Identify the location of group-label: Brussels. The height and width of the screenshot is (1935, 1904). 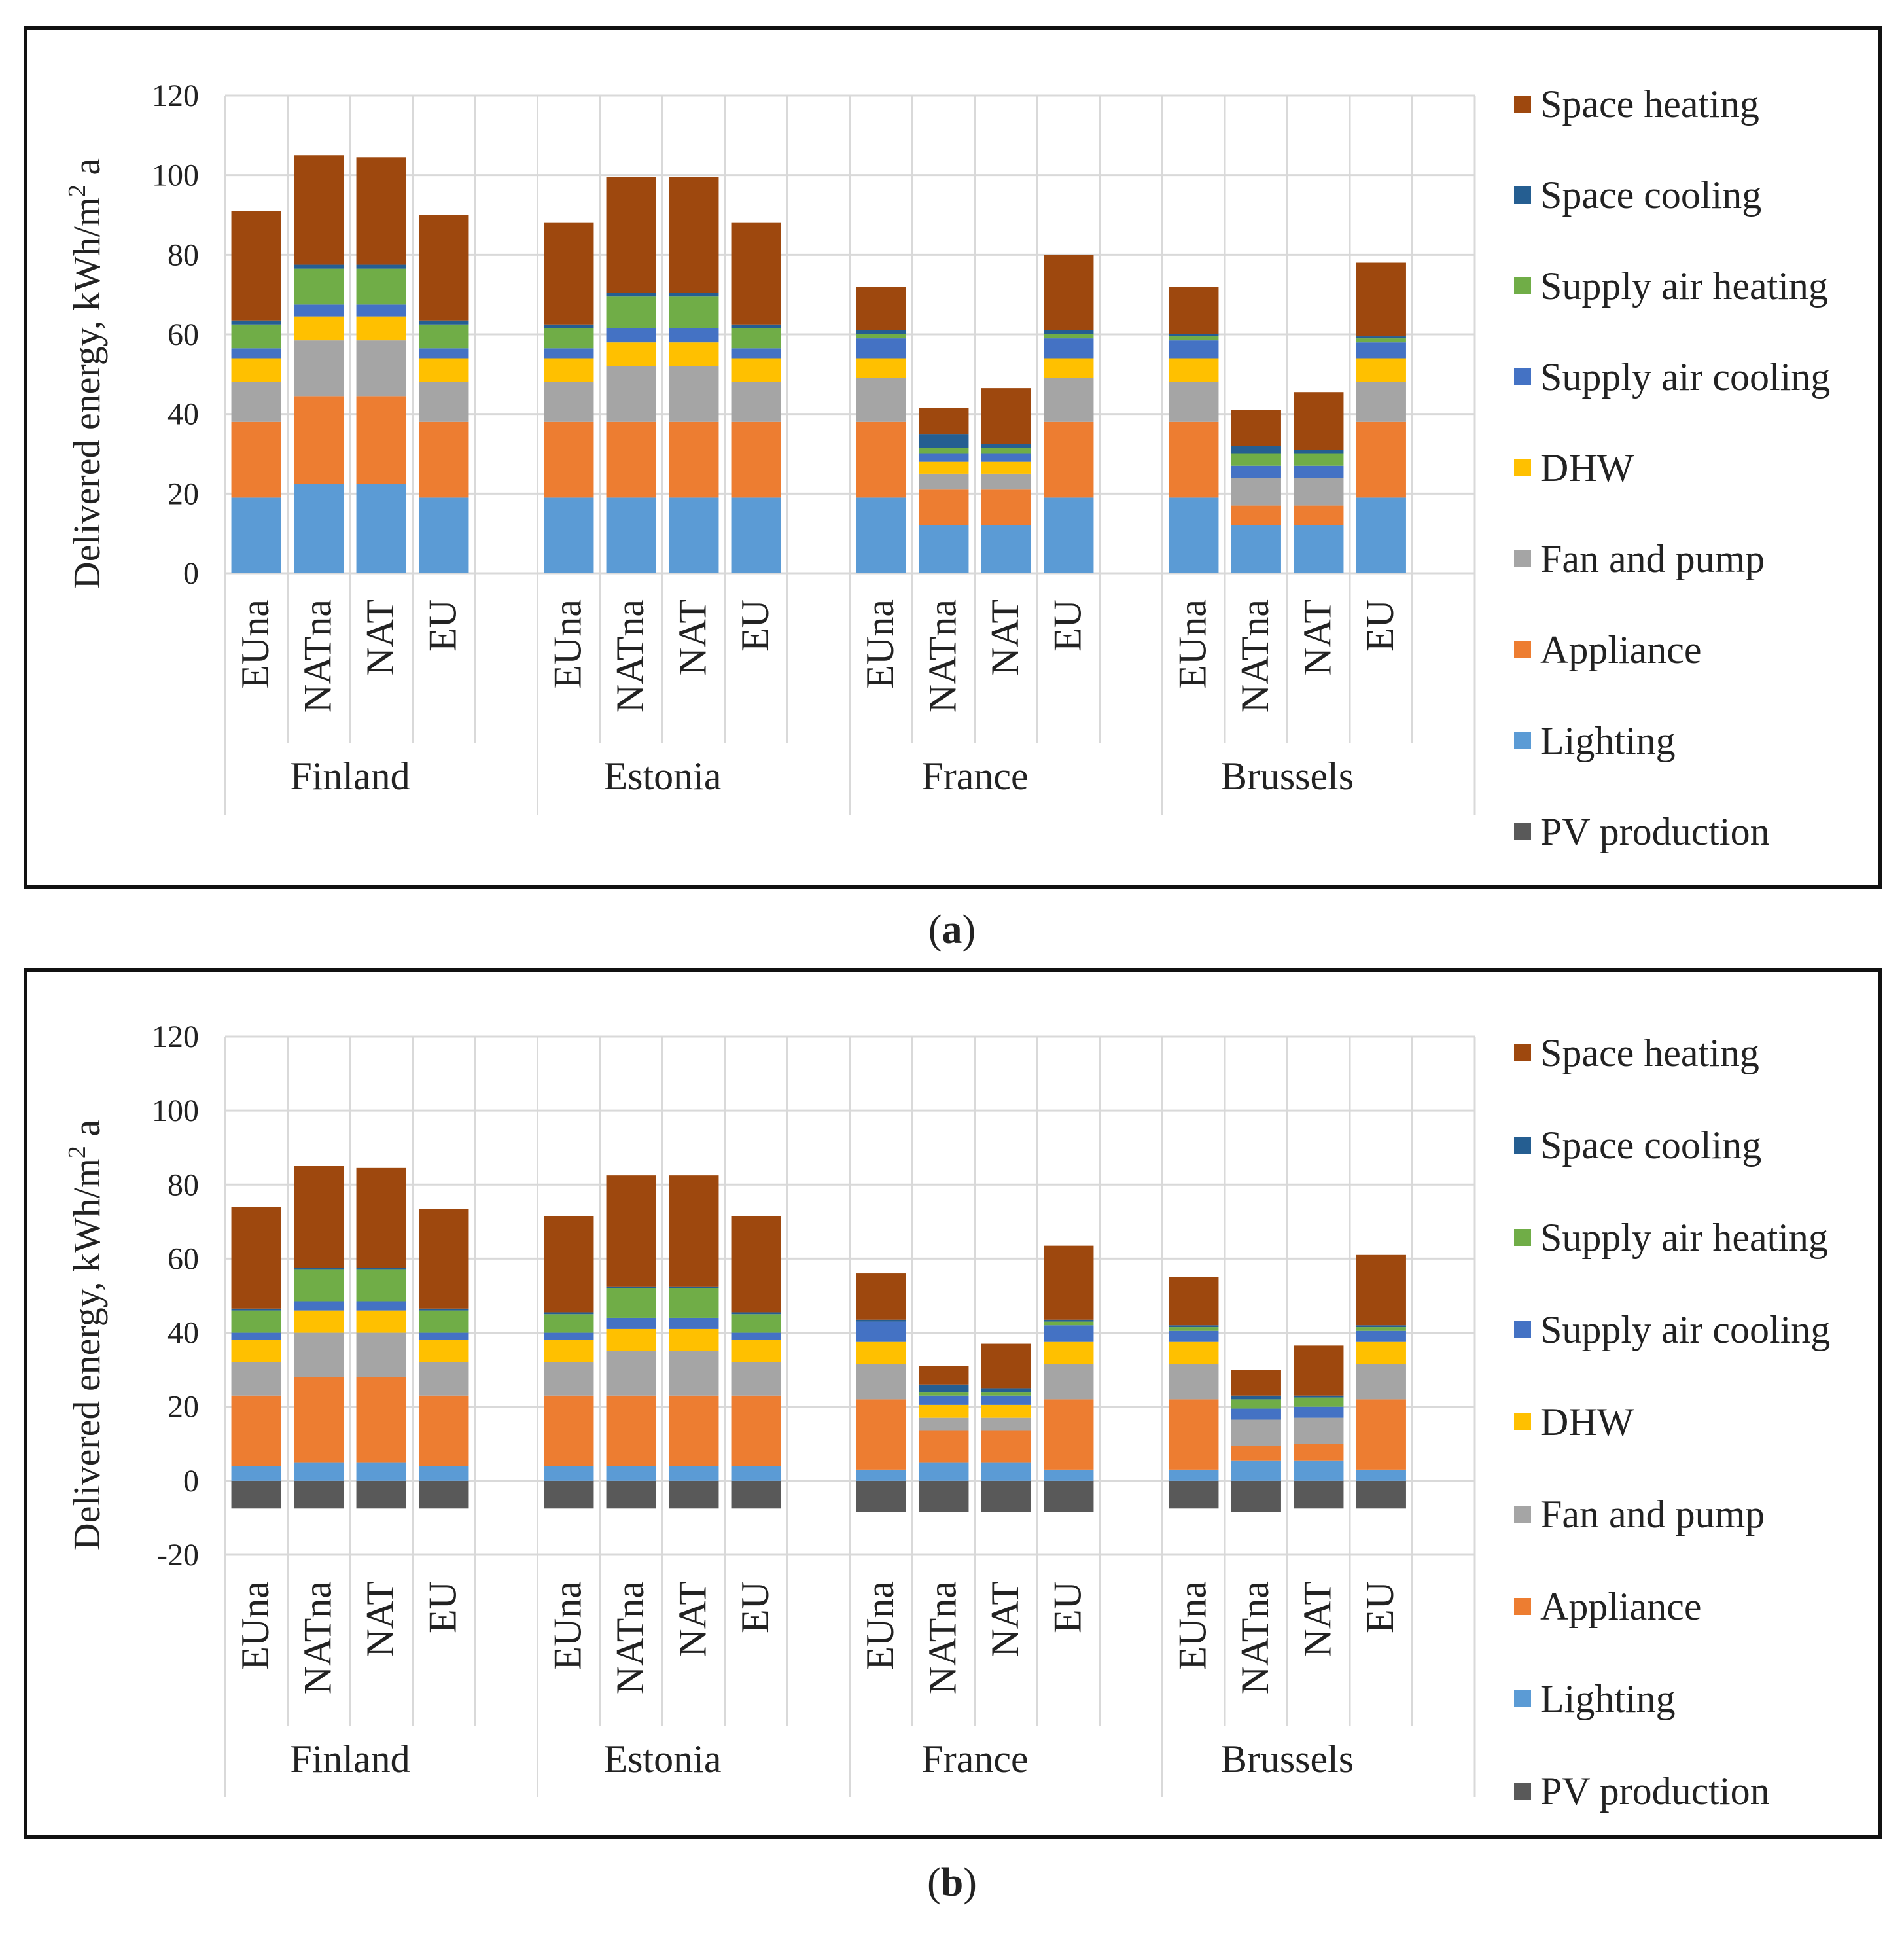
(1287, 1759).